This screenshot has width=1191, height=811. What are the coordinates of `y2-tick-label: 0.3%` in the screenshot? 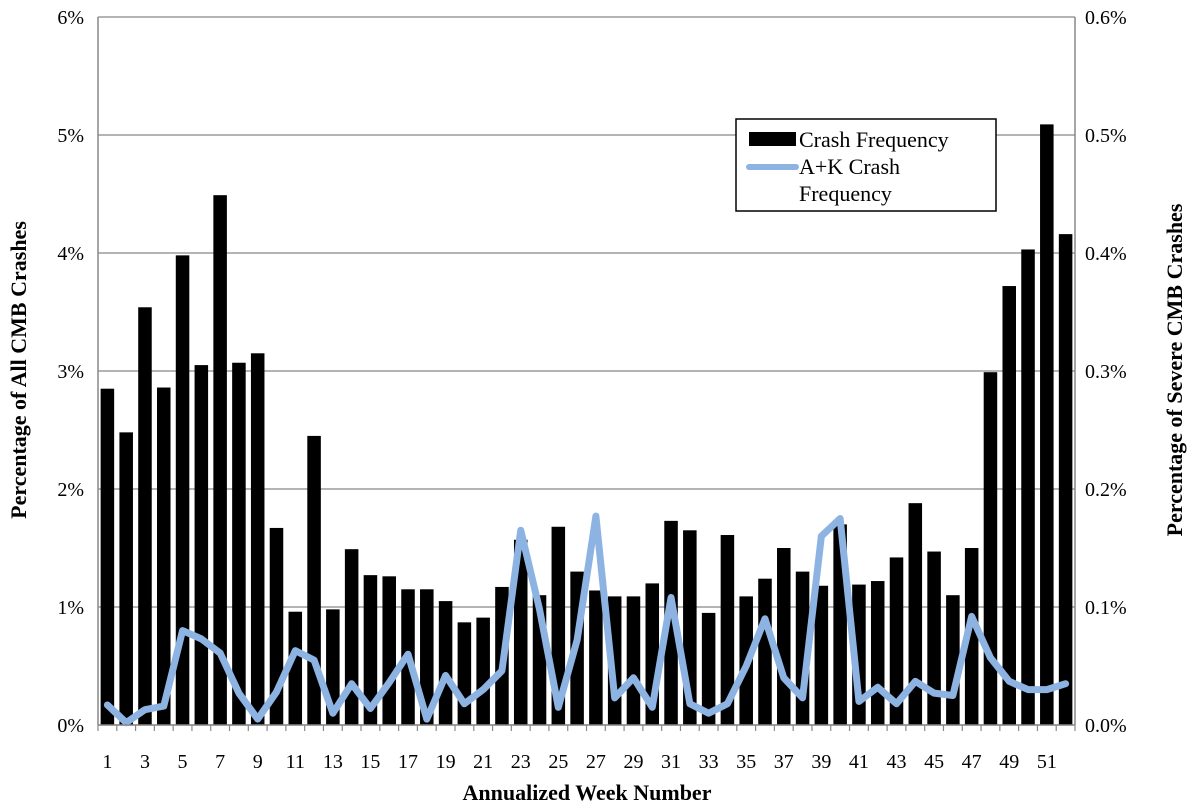 It's located at (1106, 372).